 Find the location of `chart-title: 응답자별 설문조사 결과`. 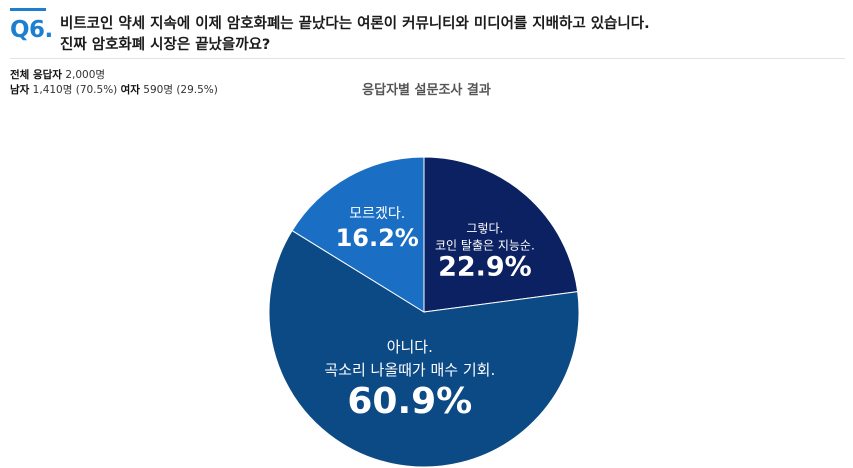

chart-title: 응답자별 설문조사 결과 is located at coordinates (426, 90).